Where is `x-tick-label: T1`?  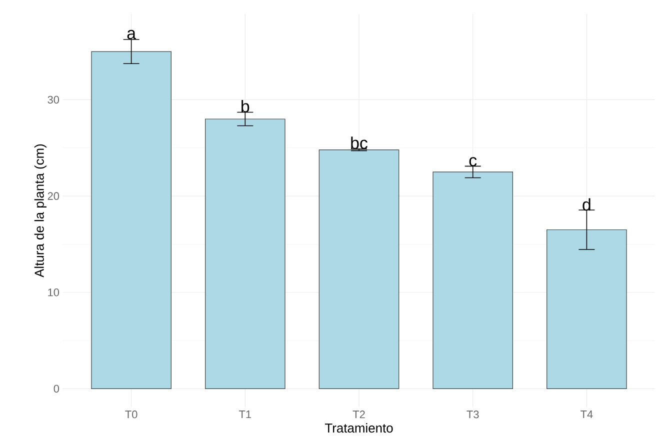 x-tick-label: T1 is located at coordinates (245, 414).